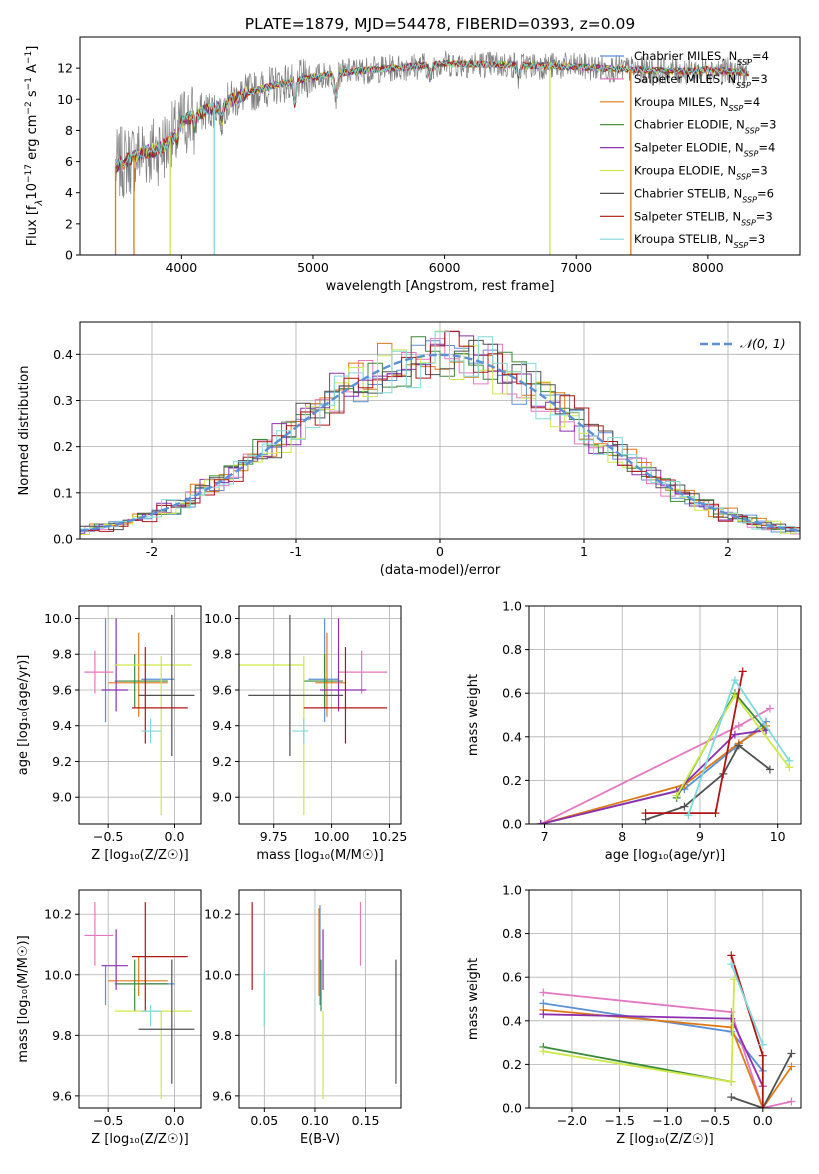  What do you see at coordinates (708, 267) in the screenshot?
I see `spectrum-xtick-label: 8000` at bounding box center [708, 267].